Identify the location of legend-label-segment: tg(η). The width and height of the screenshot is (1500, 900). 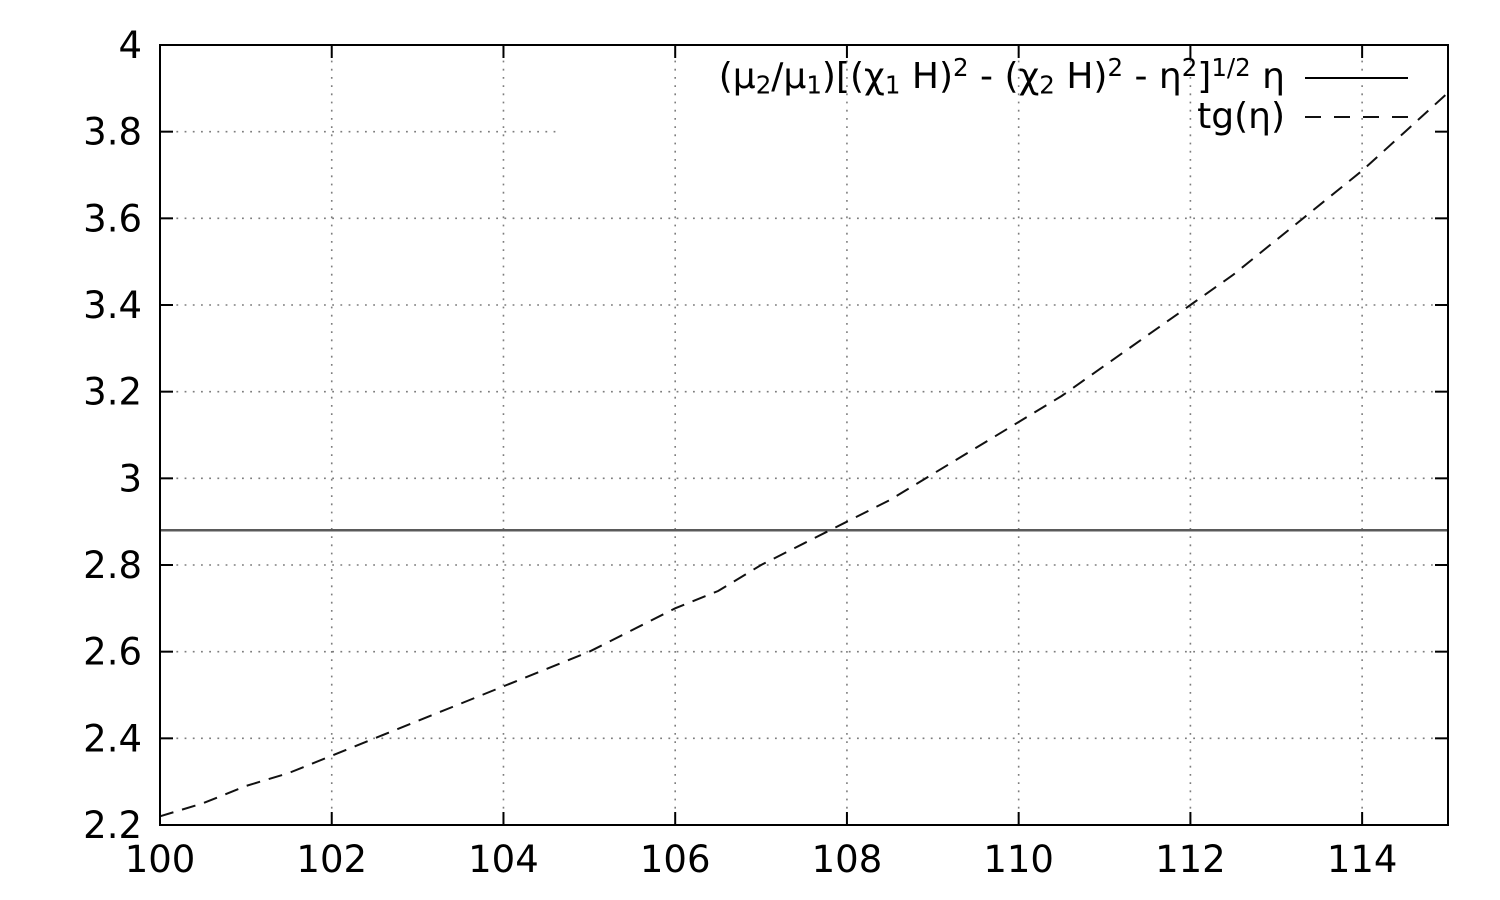
(1241, 116).